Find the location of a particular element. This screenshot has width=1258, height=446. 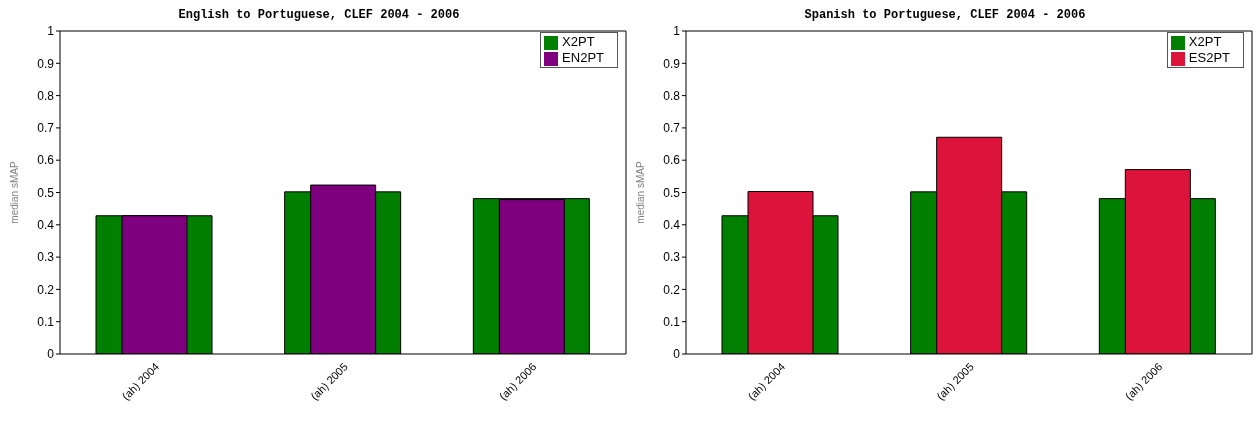

legend-label: ES2PT is located at coordinates (1209, 57).